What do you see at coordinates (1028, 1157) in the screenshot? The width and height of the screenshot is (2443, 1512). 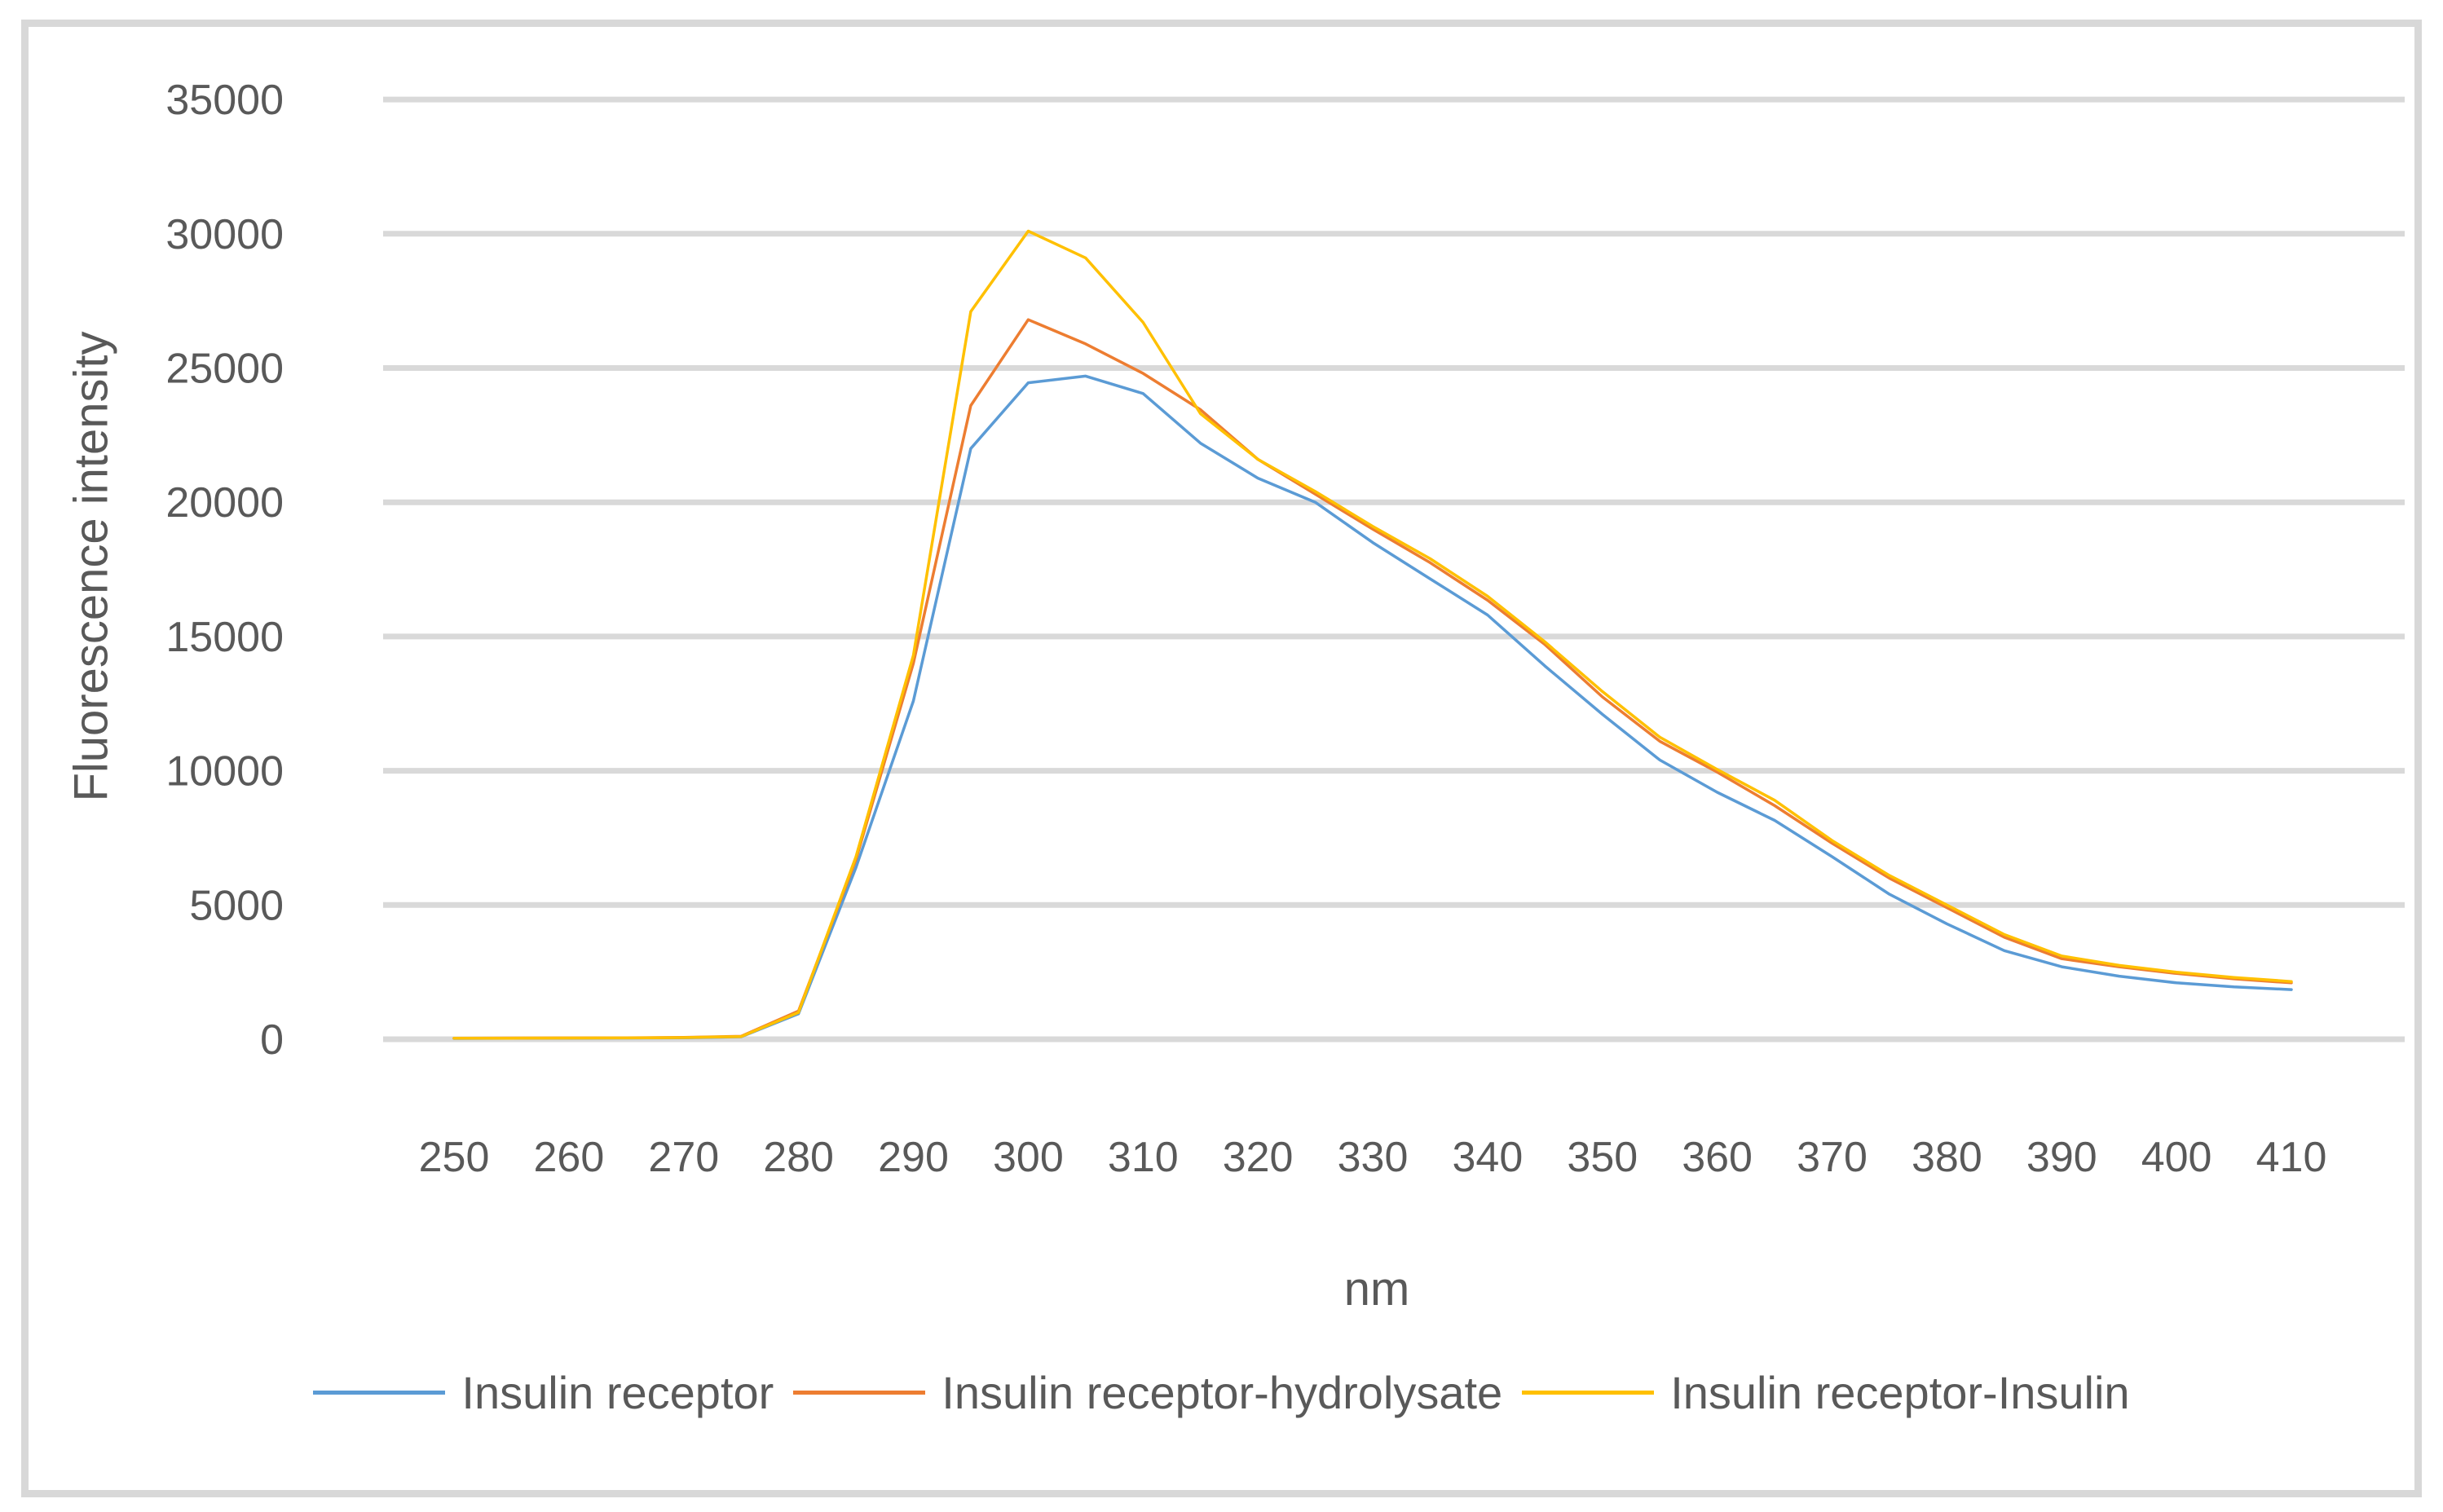 I see `x-tick-label: 300` at bounding box center [1028, 1157].